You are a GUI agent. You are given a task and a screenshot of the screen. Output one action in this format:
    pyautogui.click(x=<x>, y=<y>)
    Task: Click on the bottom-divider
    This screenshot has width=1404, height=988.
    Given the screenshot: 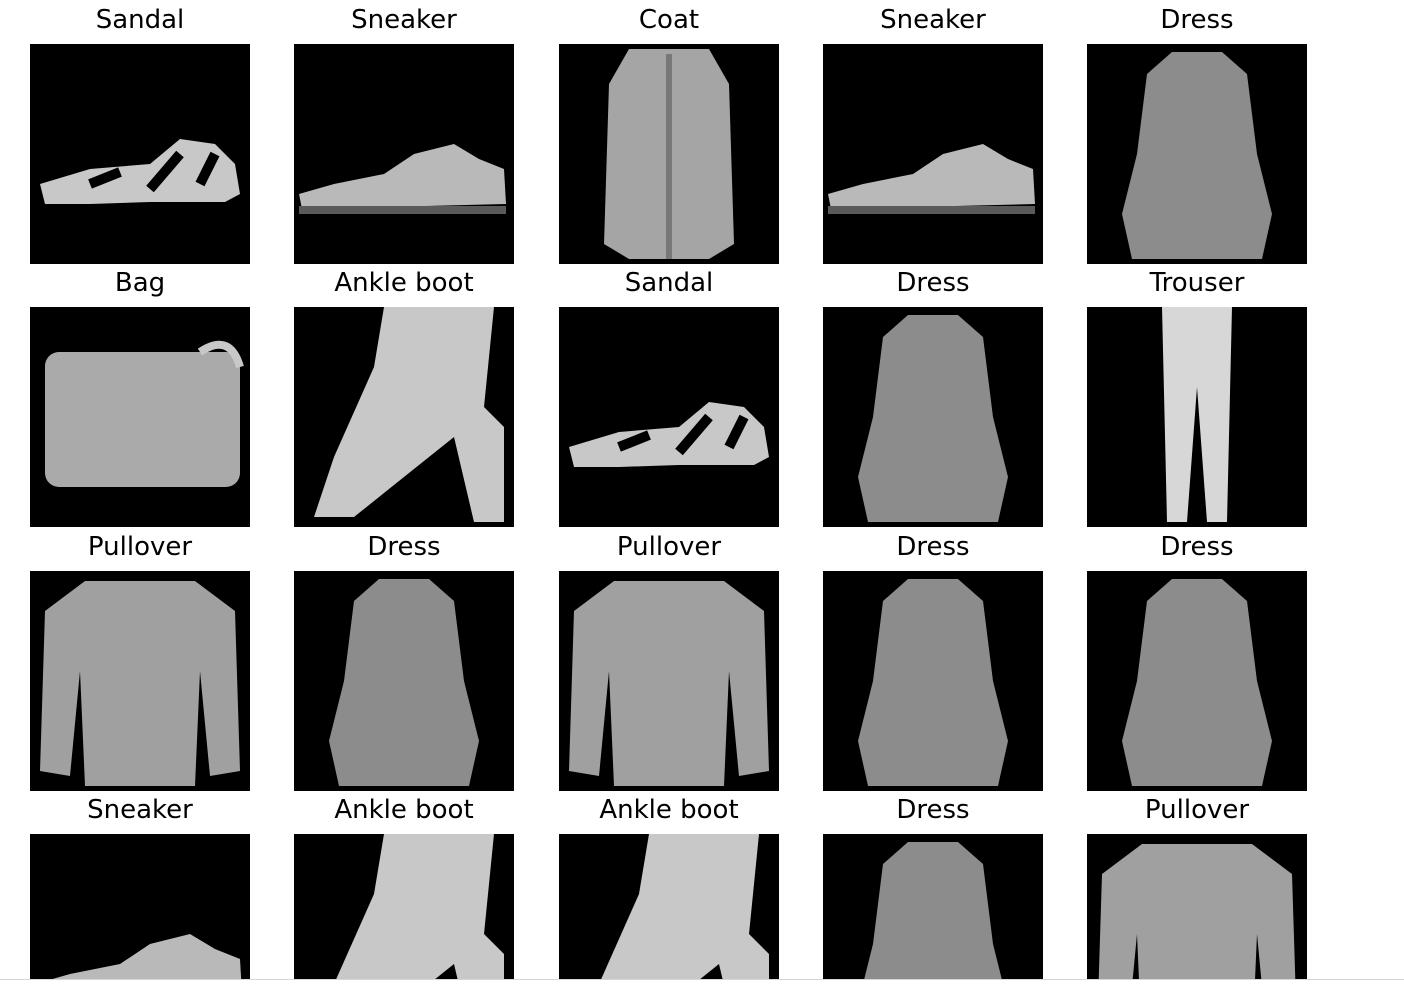 What is the action you would take?
    pyautogui.click(x=702, y=979)
    